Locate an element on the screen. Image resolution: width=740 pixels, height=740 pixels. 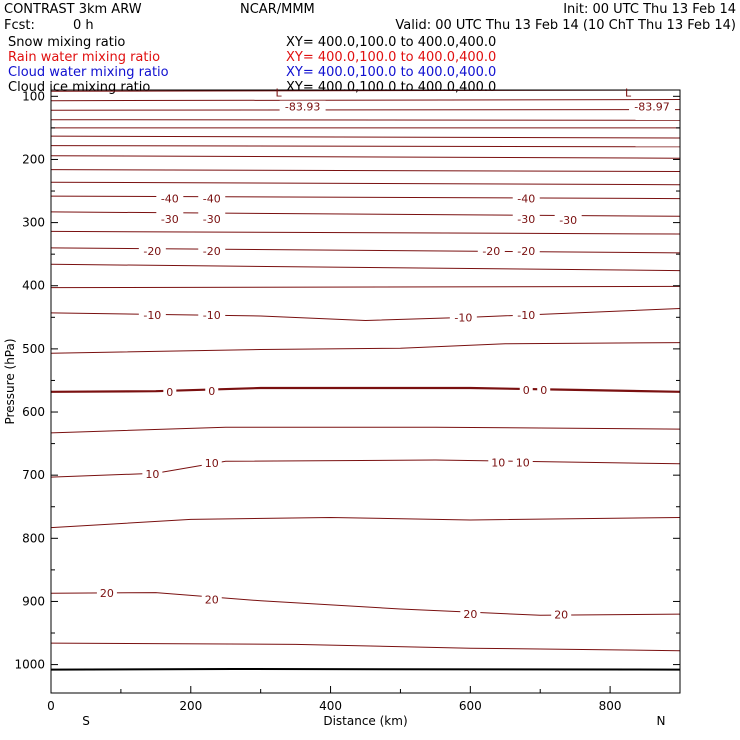
y-tick-label: 800 is located at coordinates (33, 538).